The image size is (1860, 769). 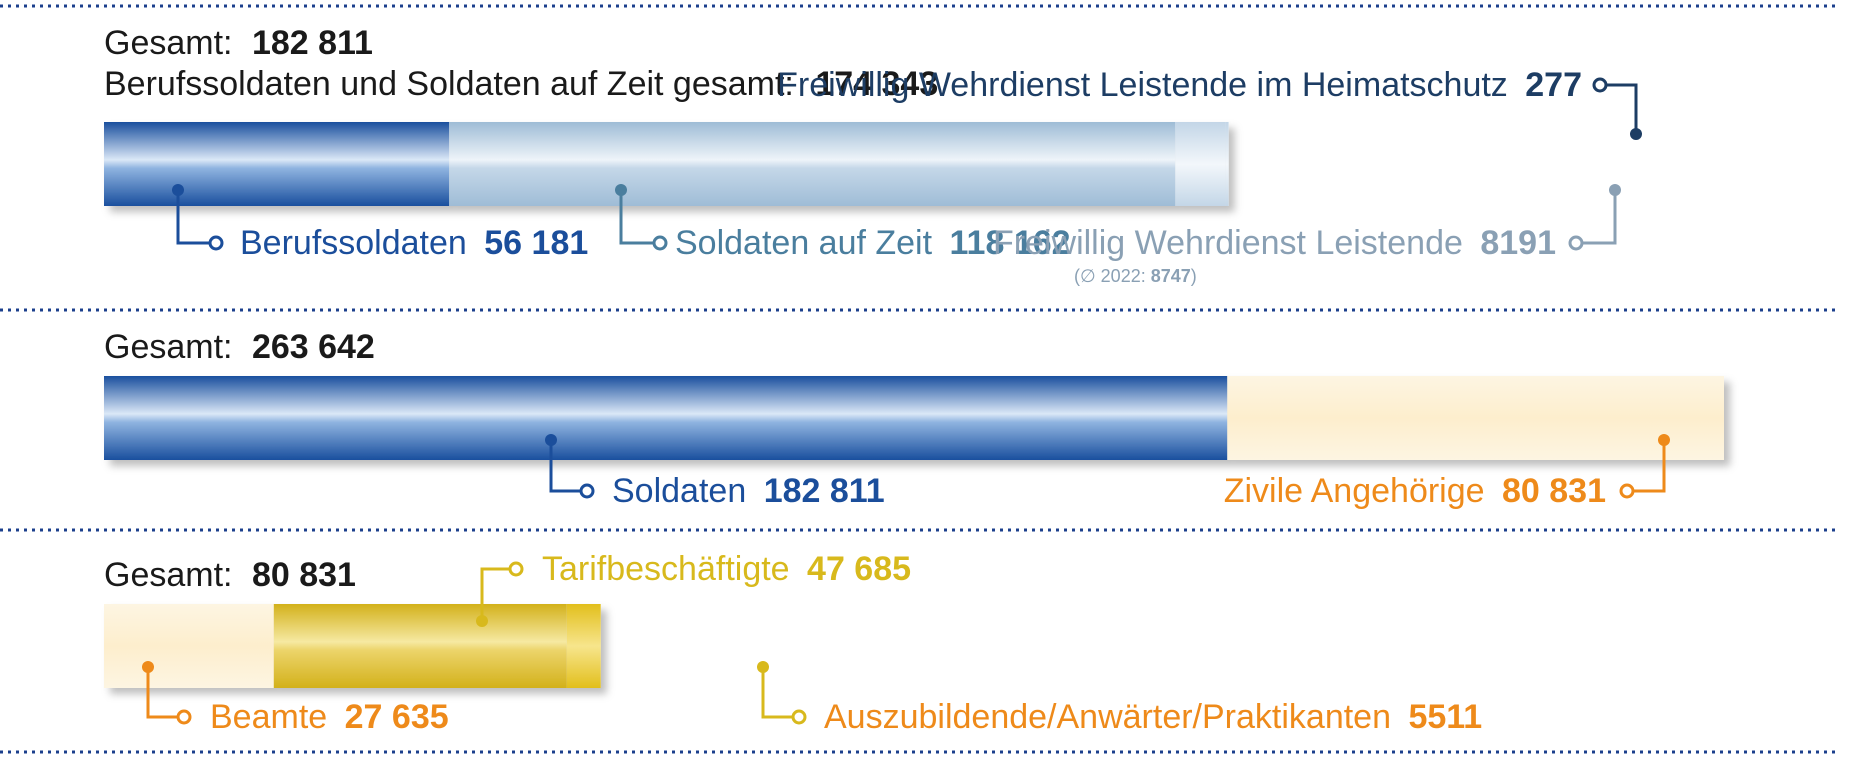 I want to click on bar-auszubildende, so click(x=583, y=646).